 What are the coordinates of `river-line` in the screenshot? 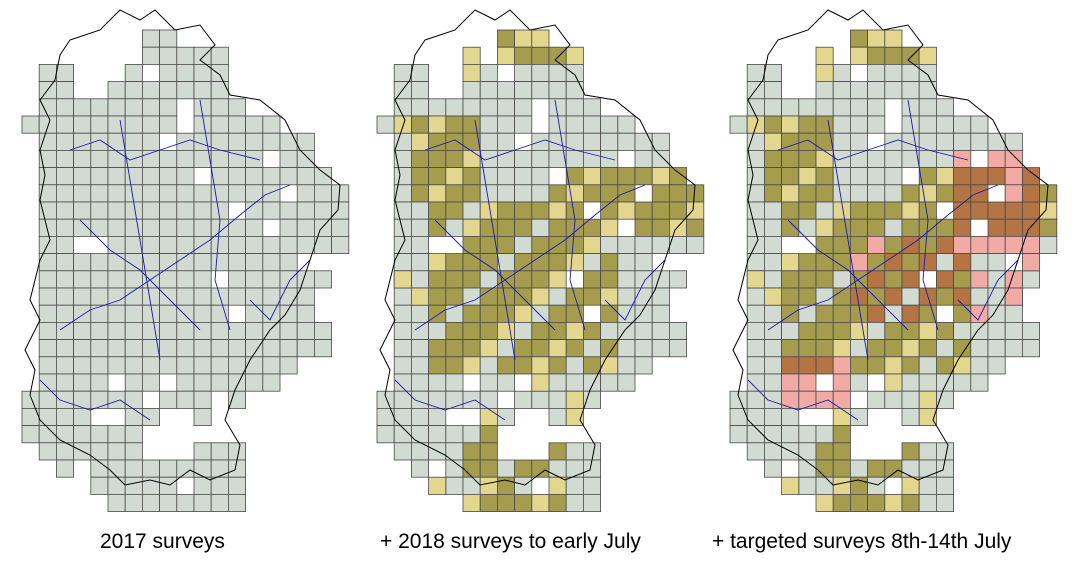 It's located at (215, 215).